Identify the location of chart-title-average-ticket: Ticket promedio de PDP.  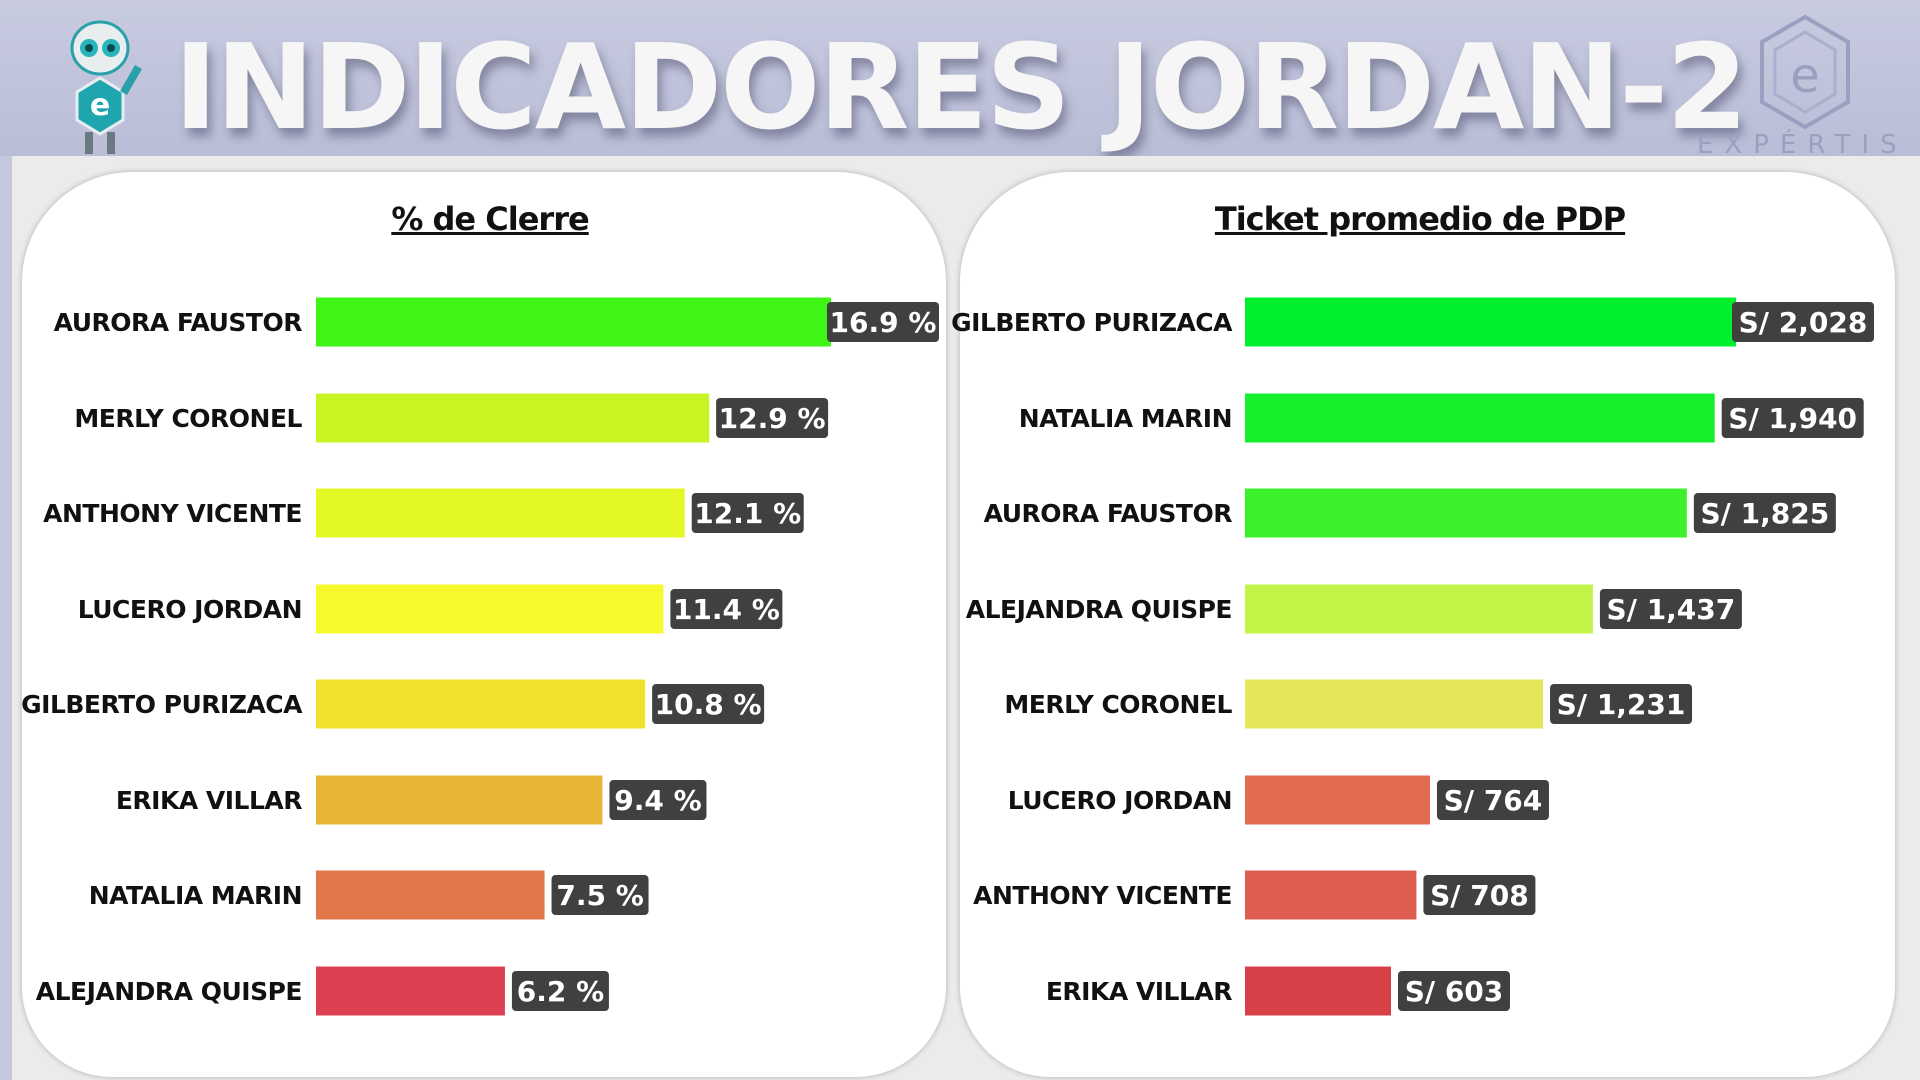
(1420, 219).